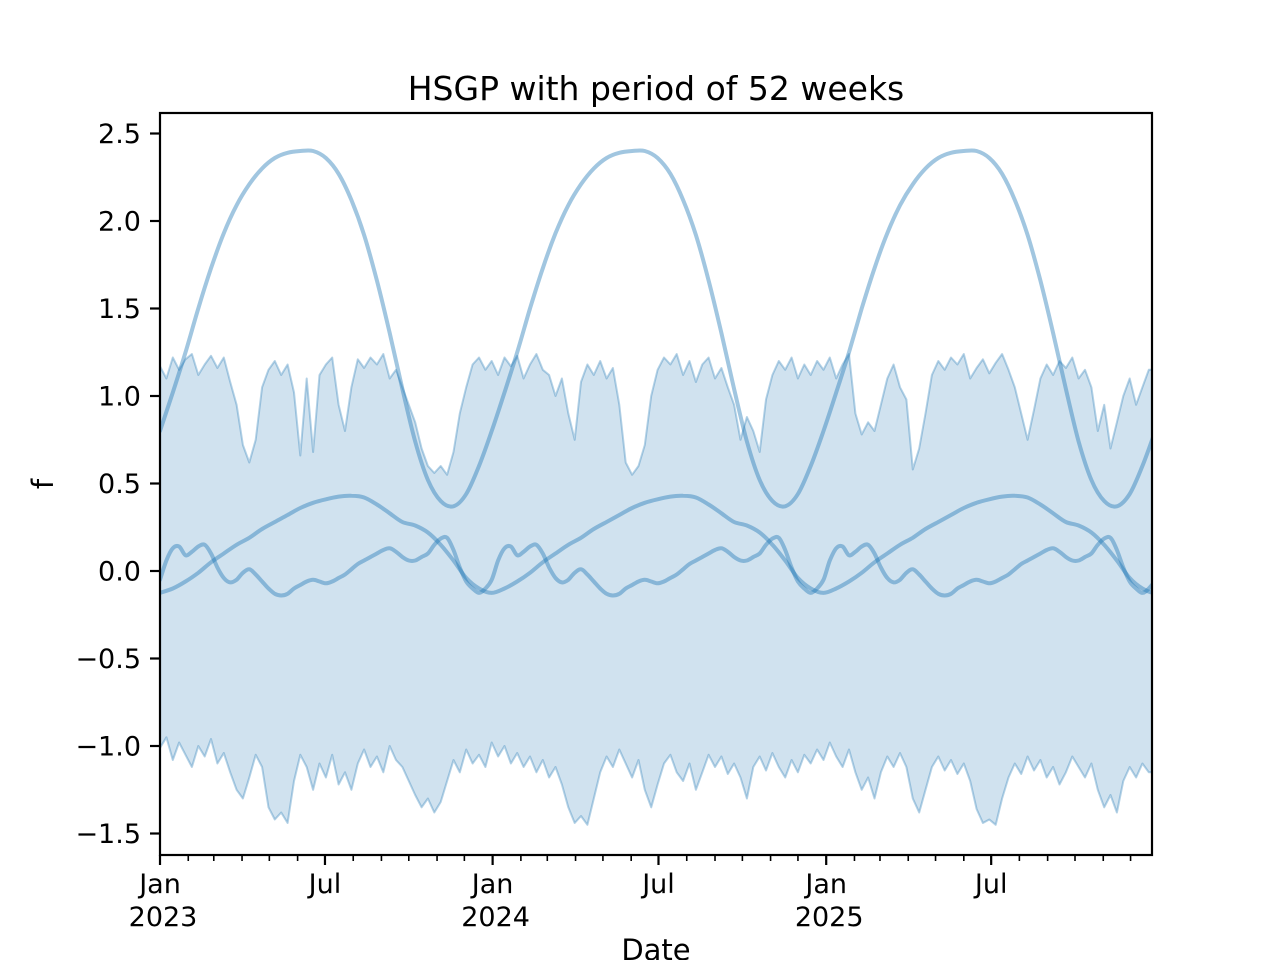 The width and height of the screenshot is (1280, 960). Describe the element at coordinates (119, 309) in the screenshot. I see `y-tick-label: 1.5` at that location.